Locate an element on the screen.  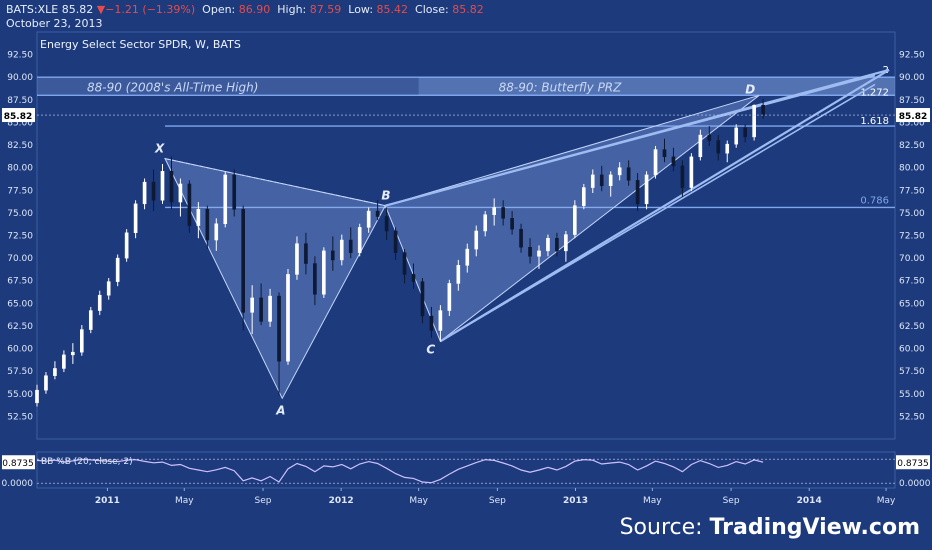
y-tick-label-left: 65.00 is located at coordinates (20, 304).